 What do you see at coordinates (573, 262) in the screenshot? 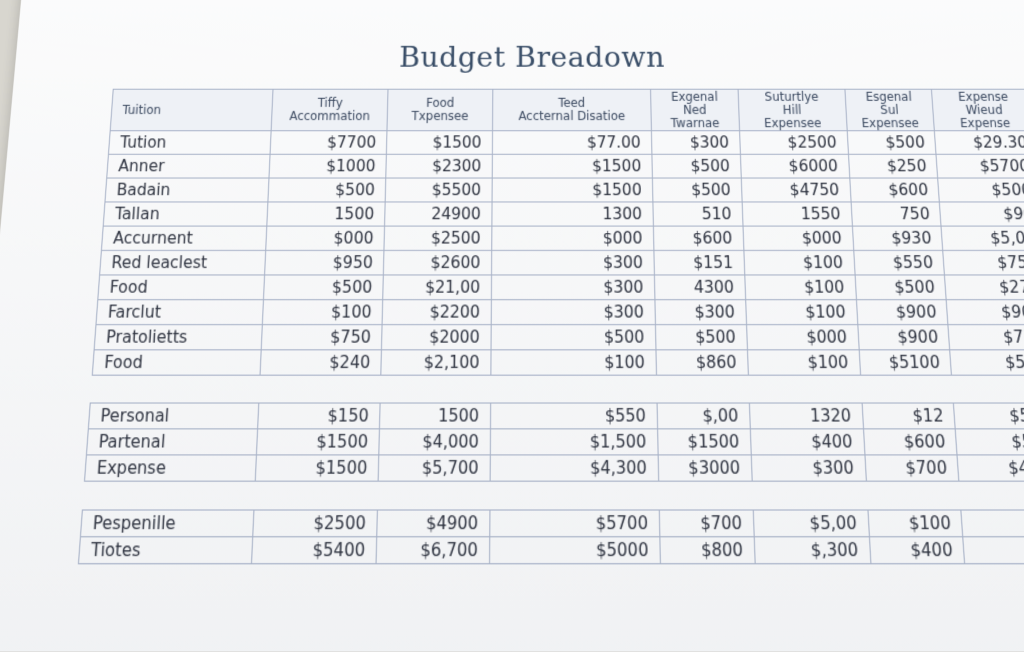
I see `table-cell: $300` at bounding box center [573, 262].